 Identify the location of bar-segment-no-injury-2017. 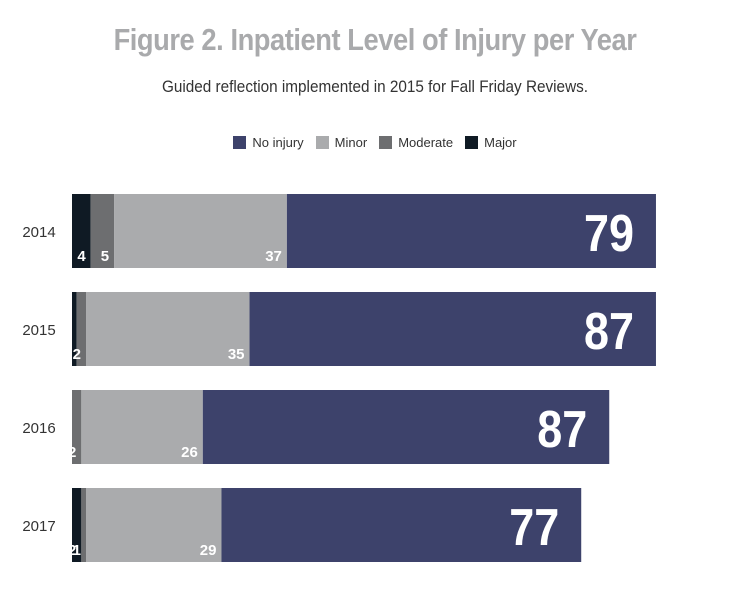
(401, 525).